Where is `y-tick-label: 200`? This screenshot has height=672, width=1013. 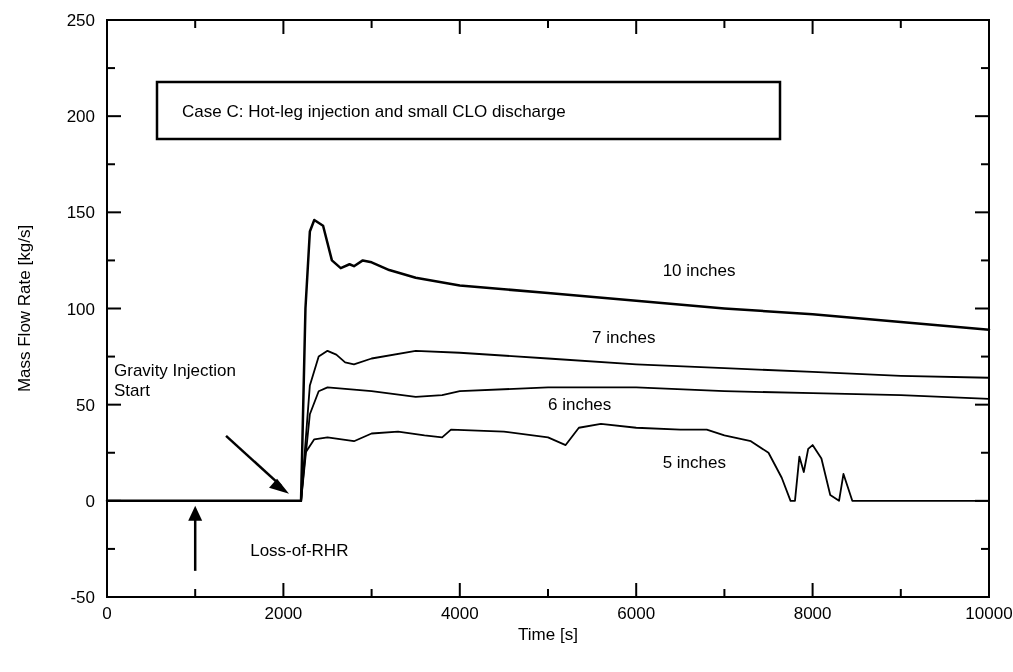 y-tick-label: 200 is located at coordinates (80, 117).